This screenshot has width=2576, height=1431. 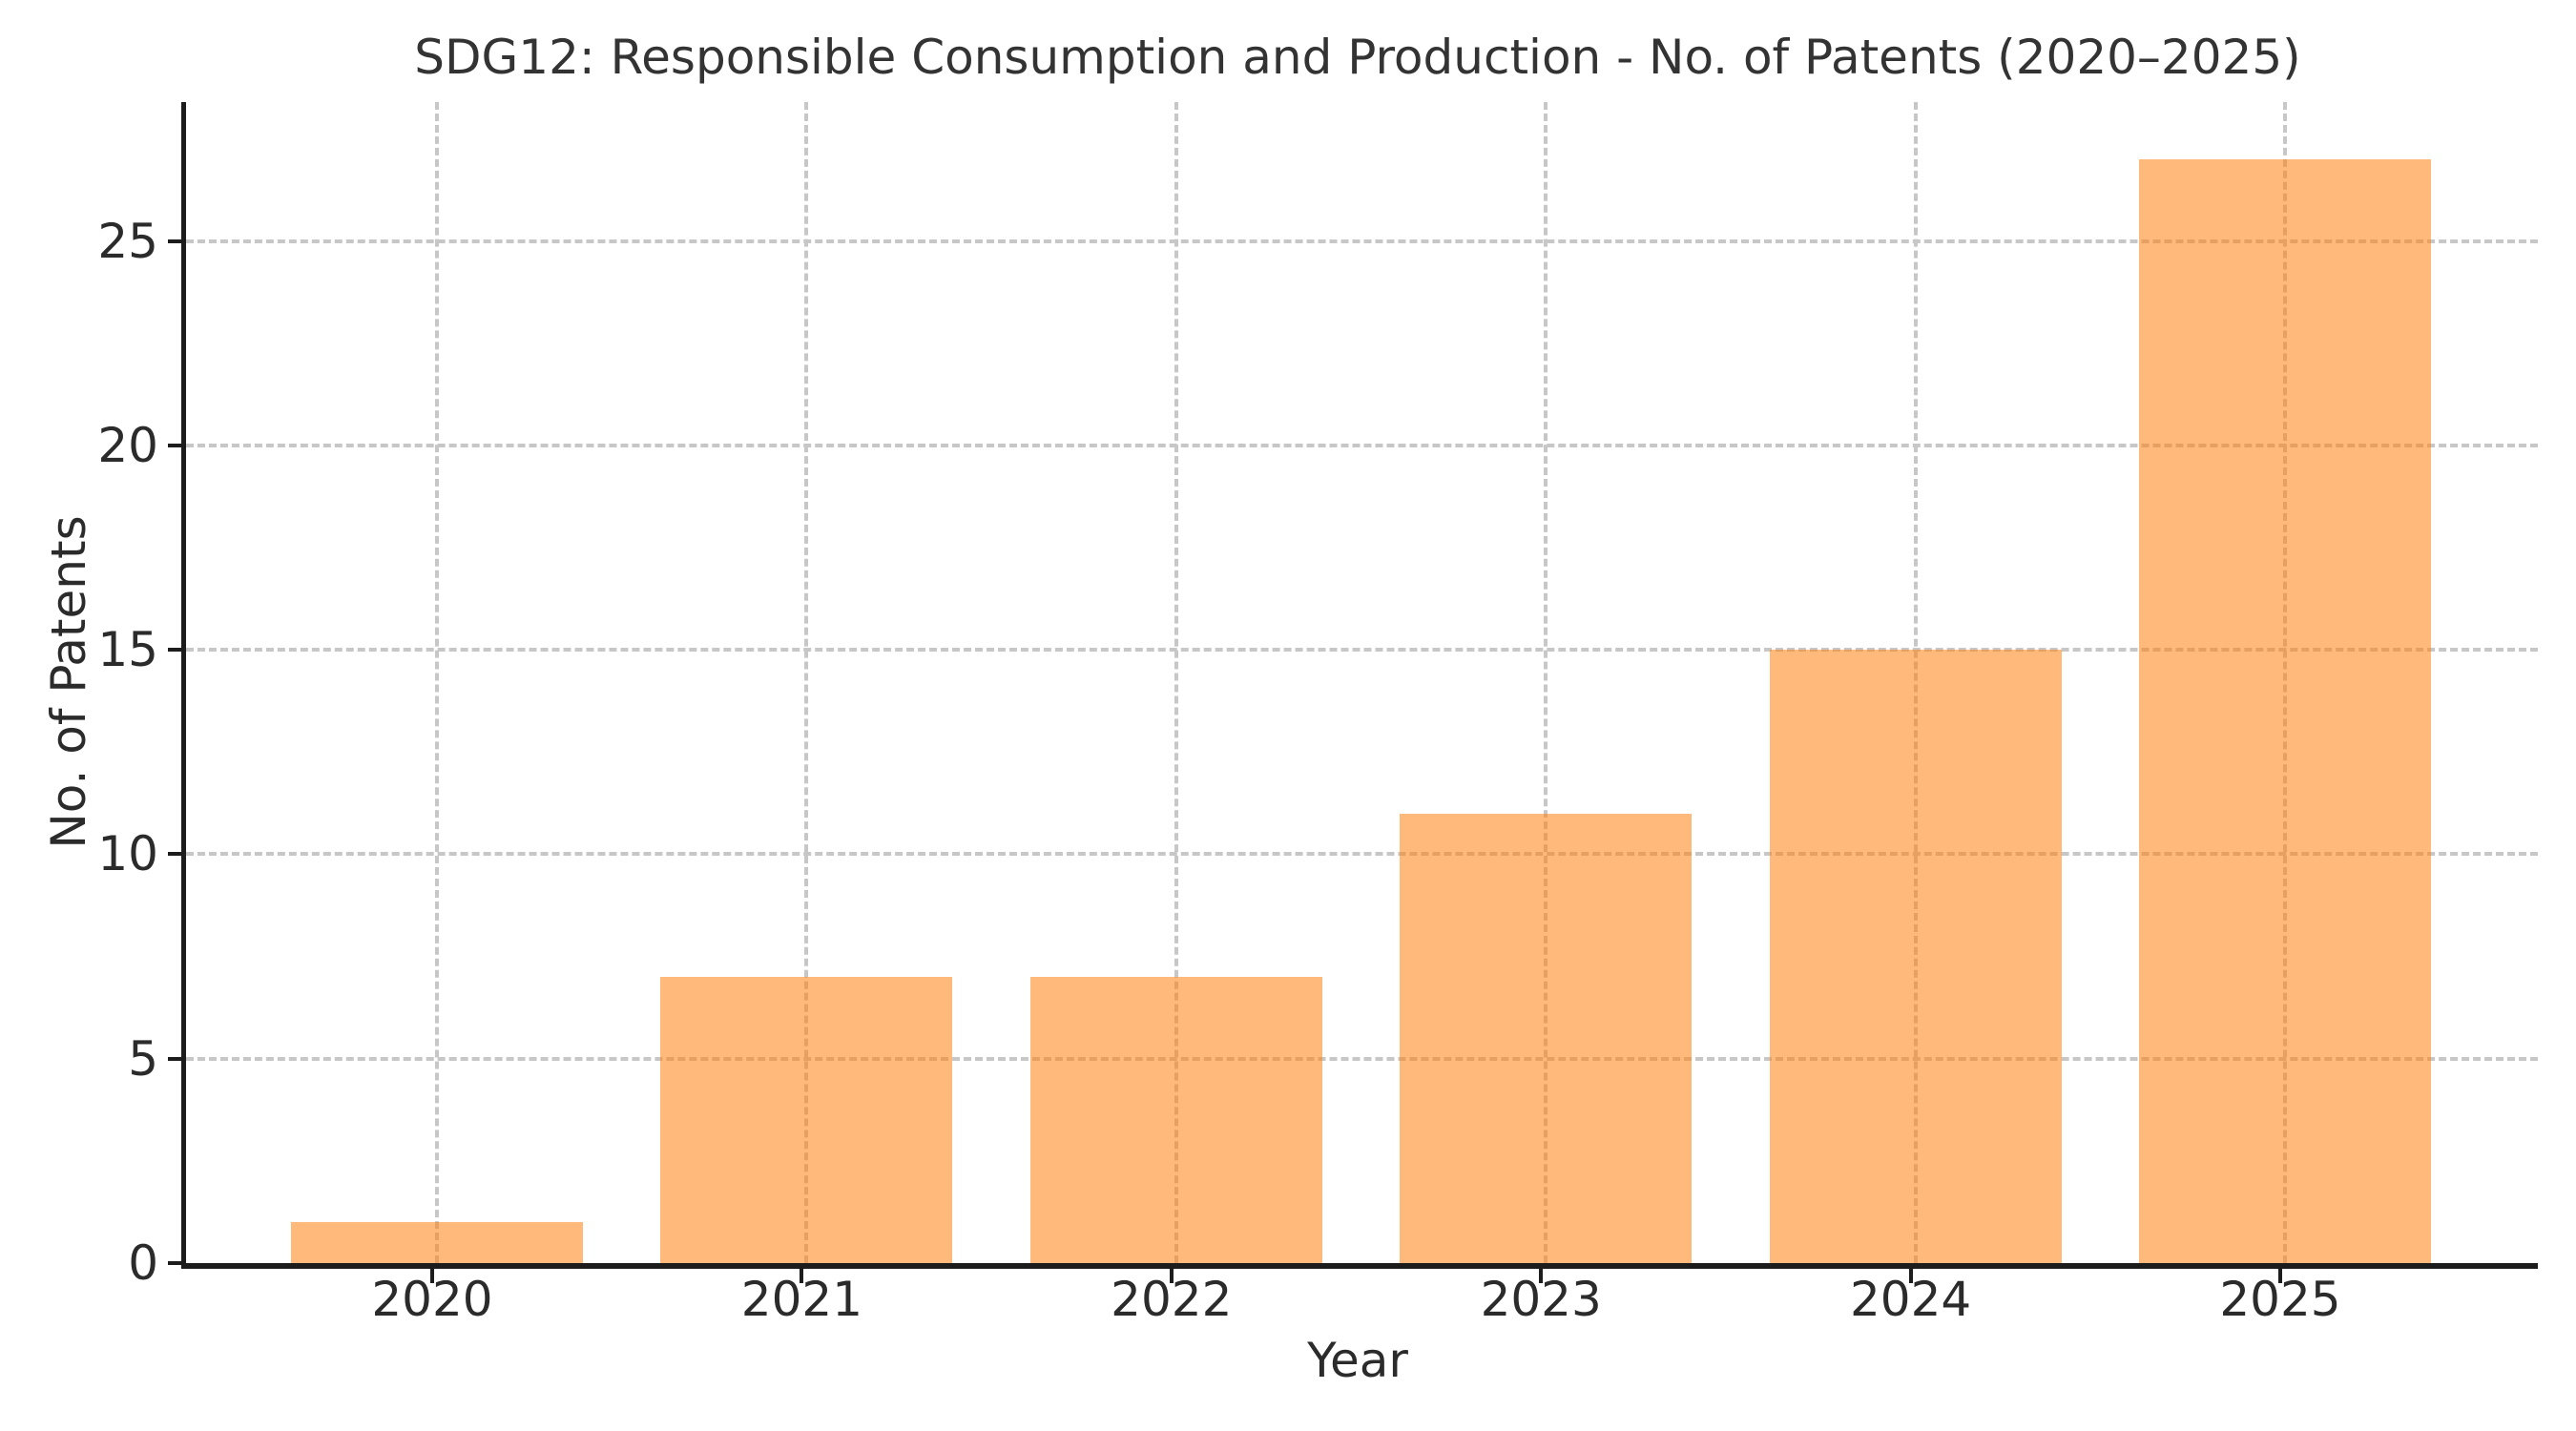 I want to click on y-axis-label: No. of Patents, so click(x=68, y=682).